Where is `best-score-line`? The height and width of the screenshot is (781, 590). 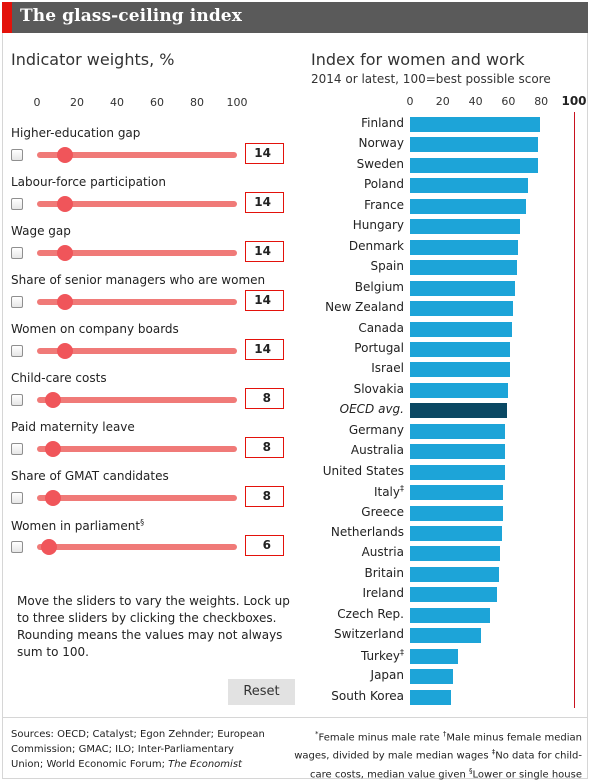 best-score-line is located at coordinates (574, 410).